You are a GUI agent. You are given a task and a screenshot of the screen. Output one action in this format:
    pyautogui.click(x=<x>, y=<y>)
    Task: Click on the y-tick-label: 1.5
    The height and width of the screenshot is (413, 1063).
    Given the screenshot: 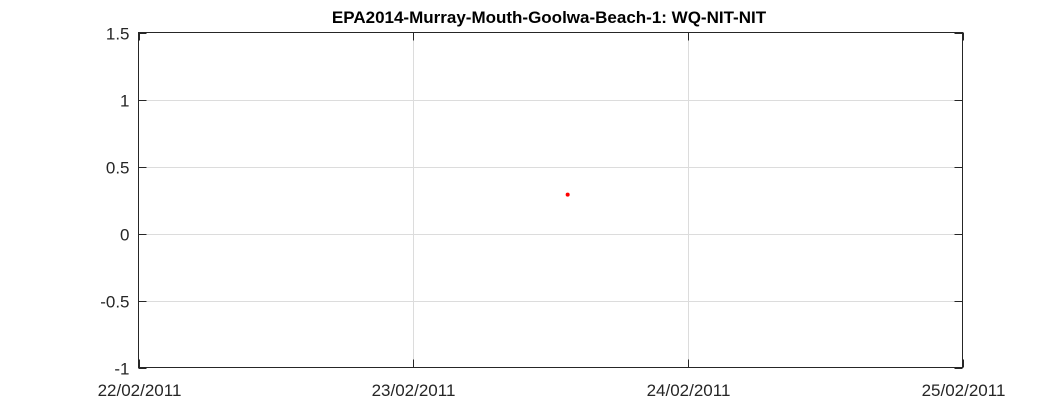 What is the action you would take?
    pyautogui.click(x=118, y=34)
    